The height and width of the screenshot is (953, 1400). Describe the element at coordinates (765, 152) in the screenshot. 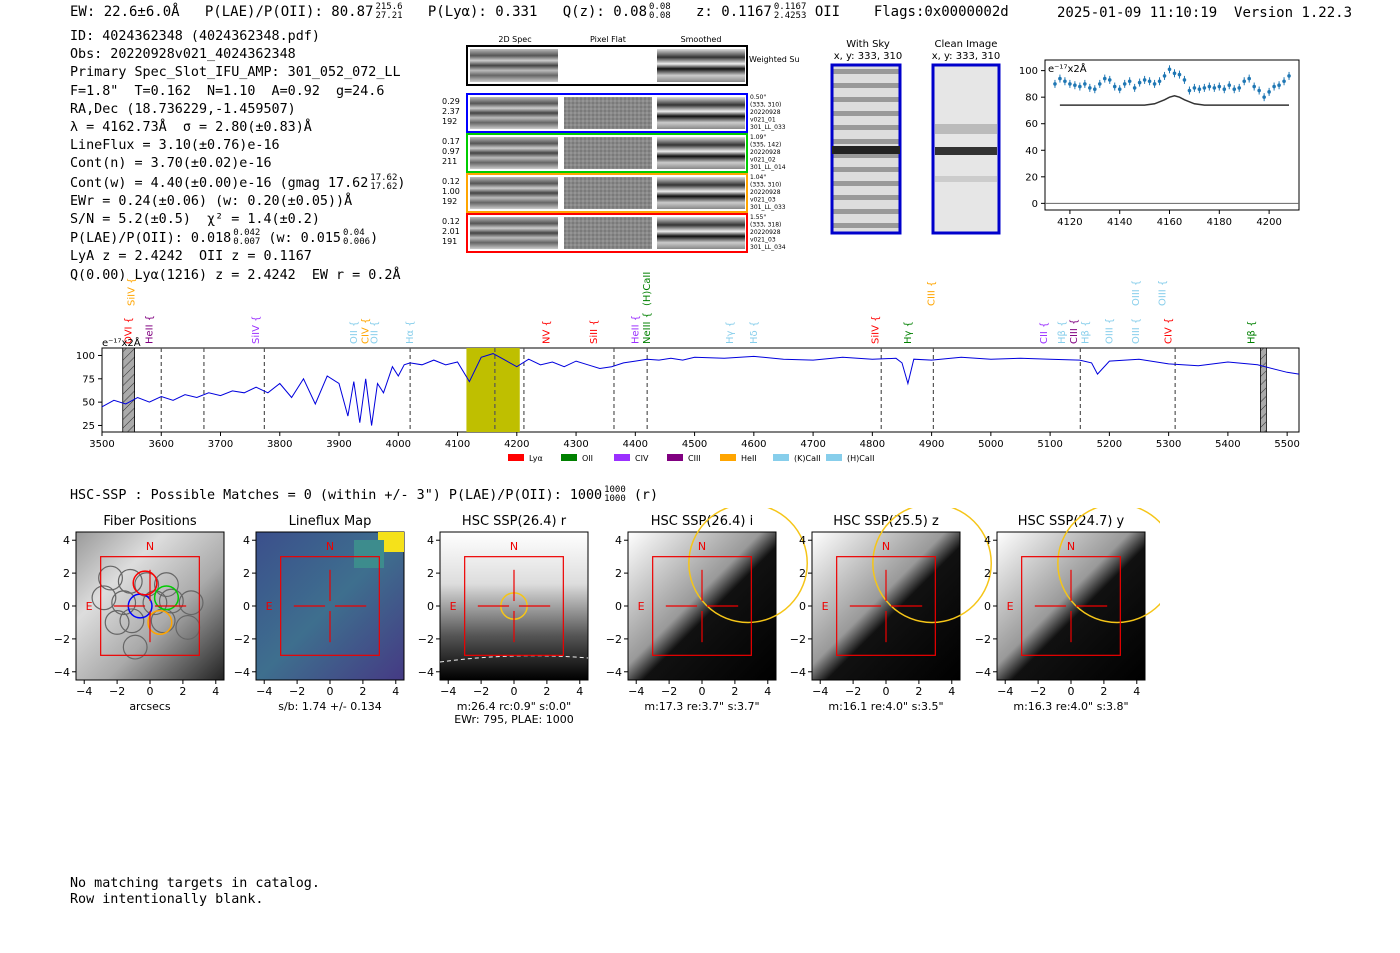

I see `cutout-meta: 20220928` at that location.